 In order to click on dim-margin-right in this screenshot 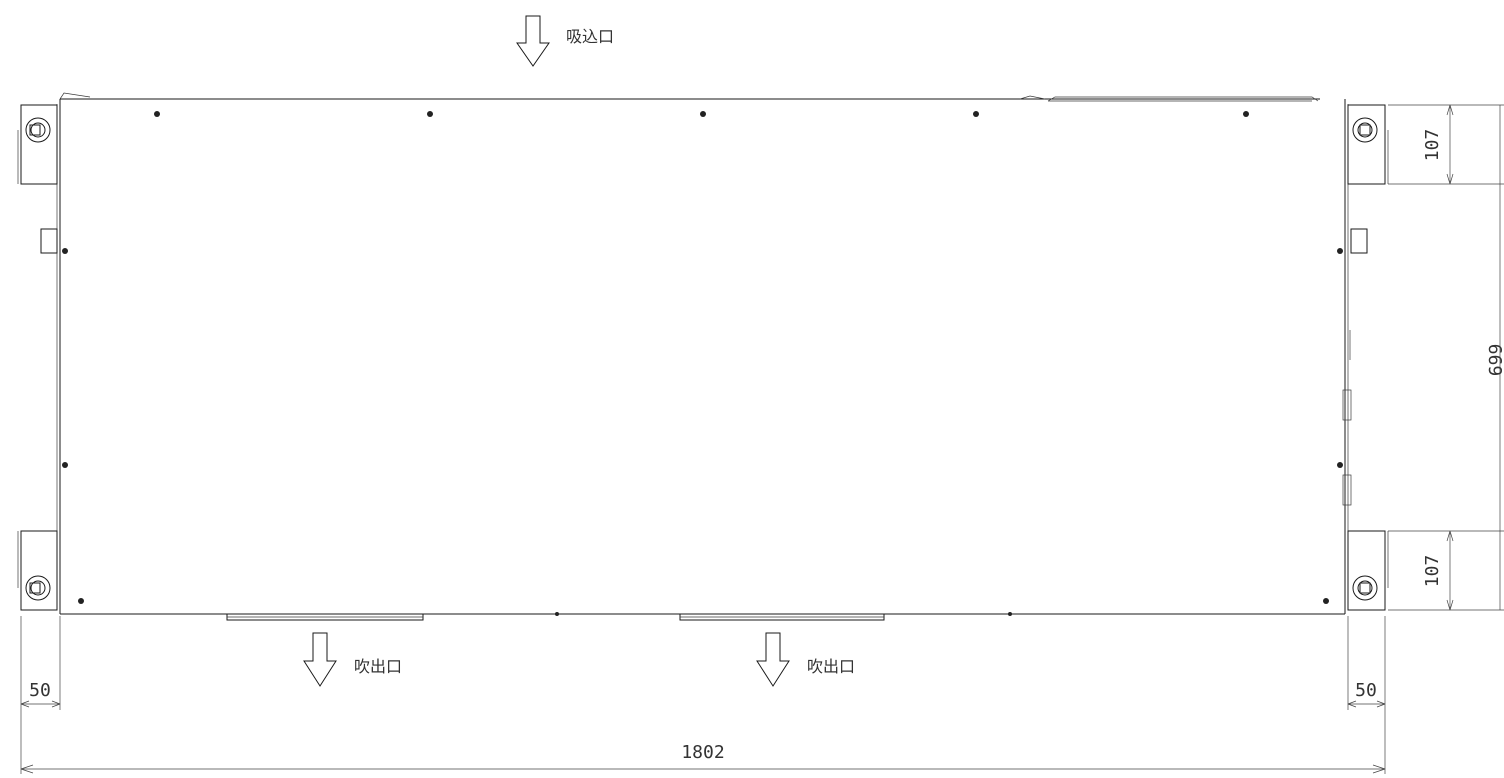, I will do `click(1366, 663)`.